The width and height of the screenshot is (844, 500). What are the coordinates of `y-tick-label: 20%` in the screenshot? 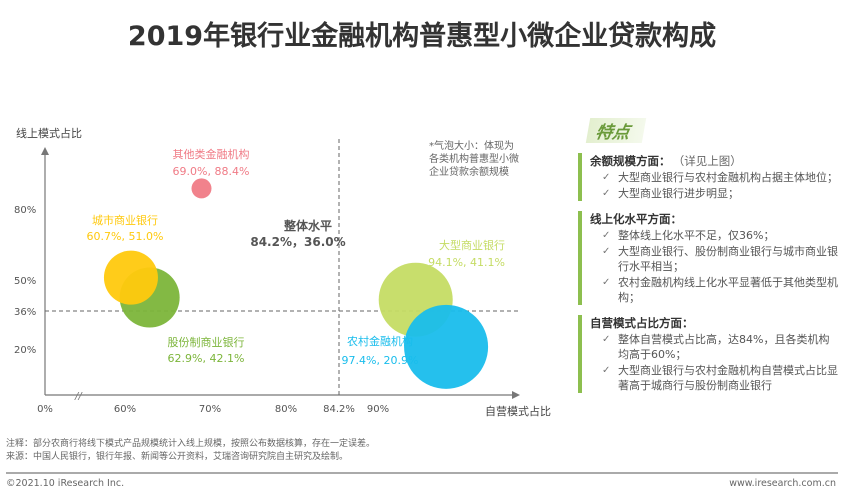 It's located at (25, 350).